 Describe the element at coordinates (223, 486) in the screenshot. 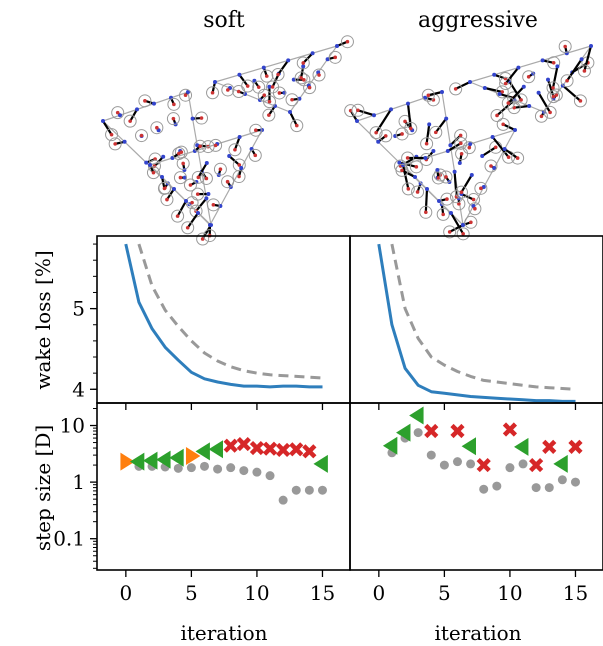

I see `panel-frame` at that location.